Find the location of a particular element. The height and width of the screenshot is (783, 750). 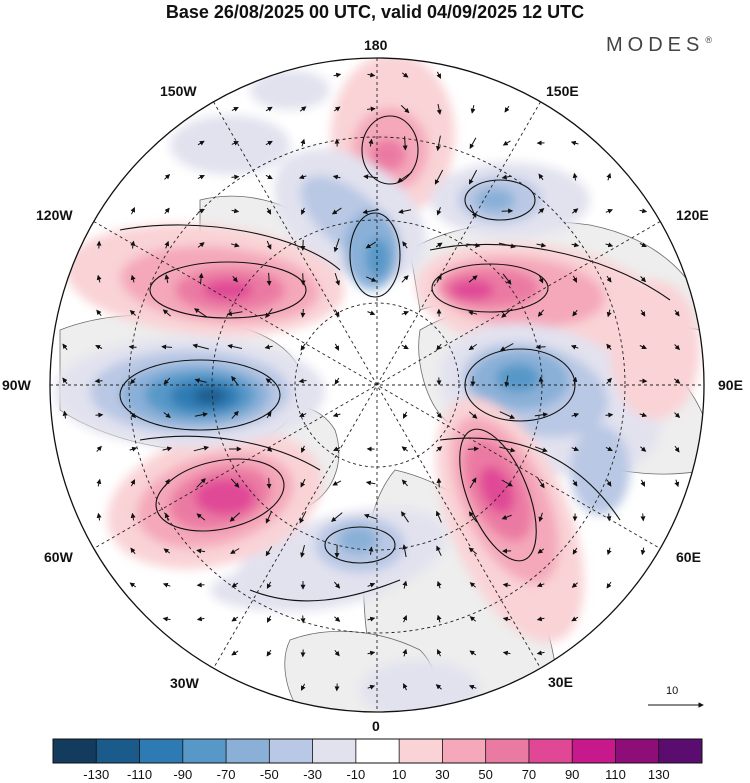

colorbar-label: 10 is located at coordinates (399, 774).